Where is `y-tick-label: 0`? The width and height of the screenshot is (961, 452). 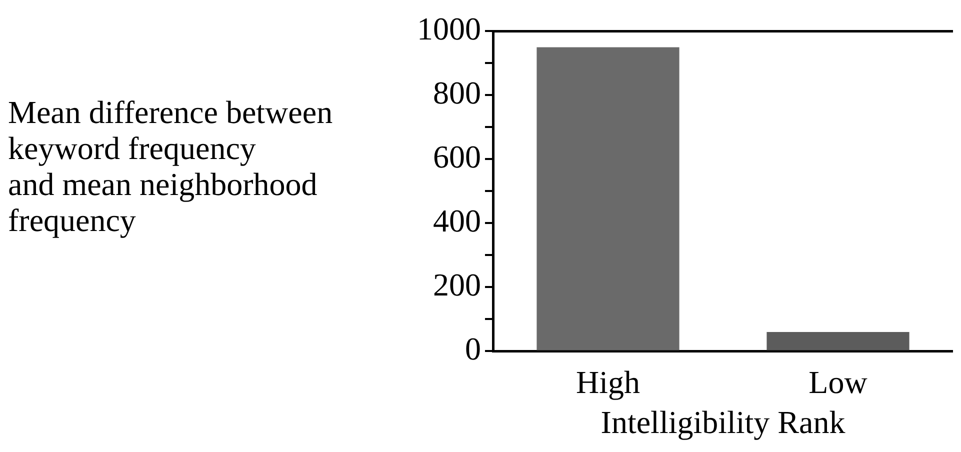
y-tick-label: 0 is located at coordinates (473, 348).